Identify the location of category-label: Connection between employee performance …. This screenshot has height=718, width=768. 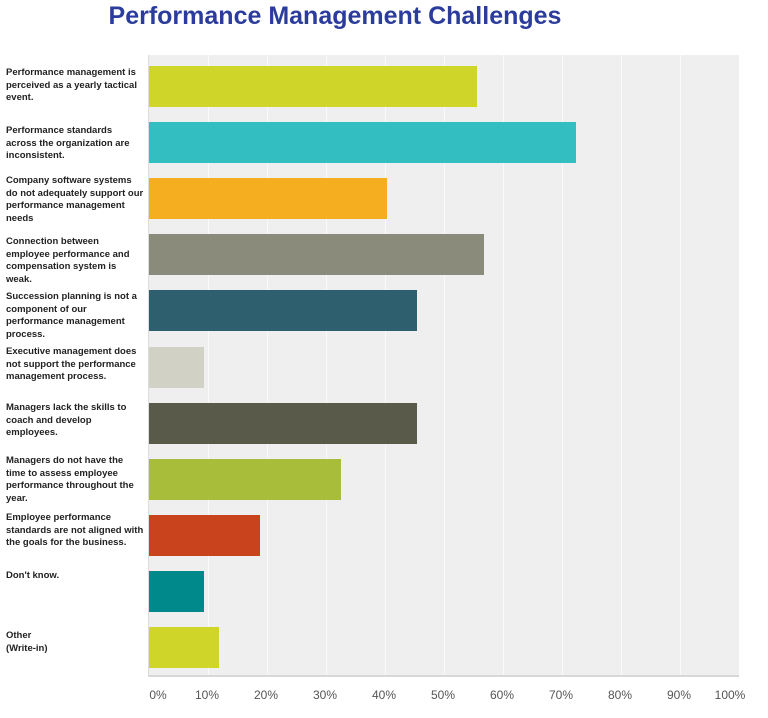
(68, 260).